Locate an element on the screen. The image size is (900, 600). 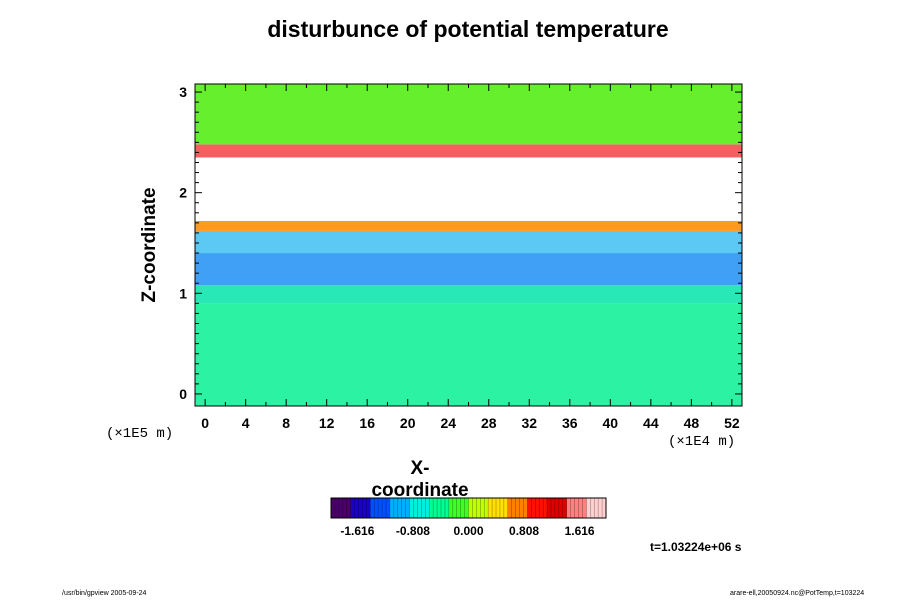
colorbar-label: -1.616 is located at coordinates (357, 531).